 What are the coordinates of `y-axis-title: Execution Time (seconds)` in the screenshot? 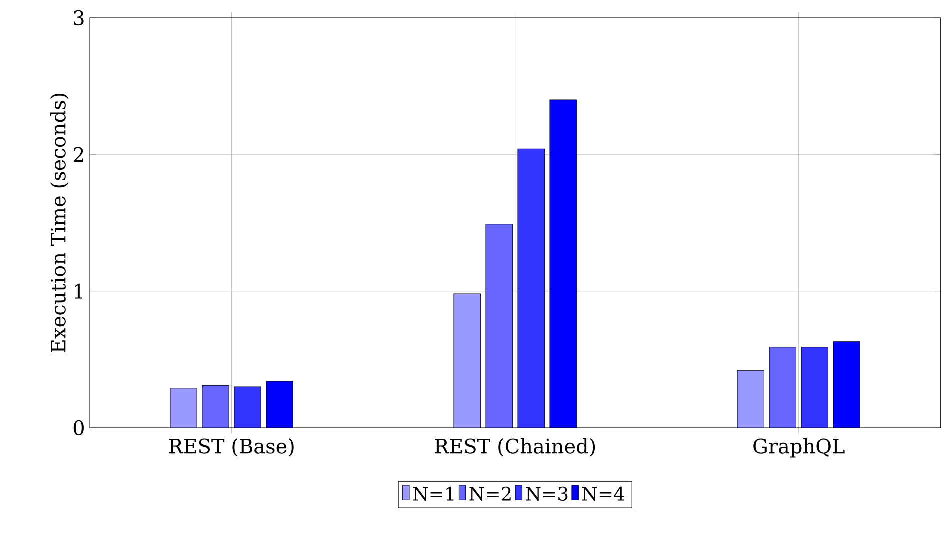 It's located at (59, 223).